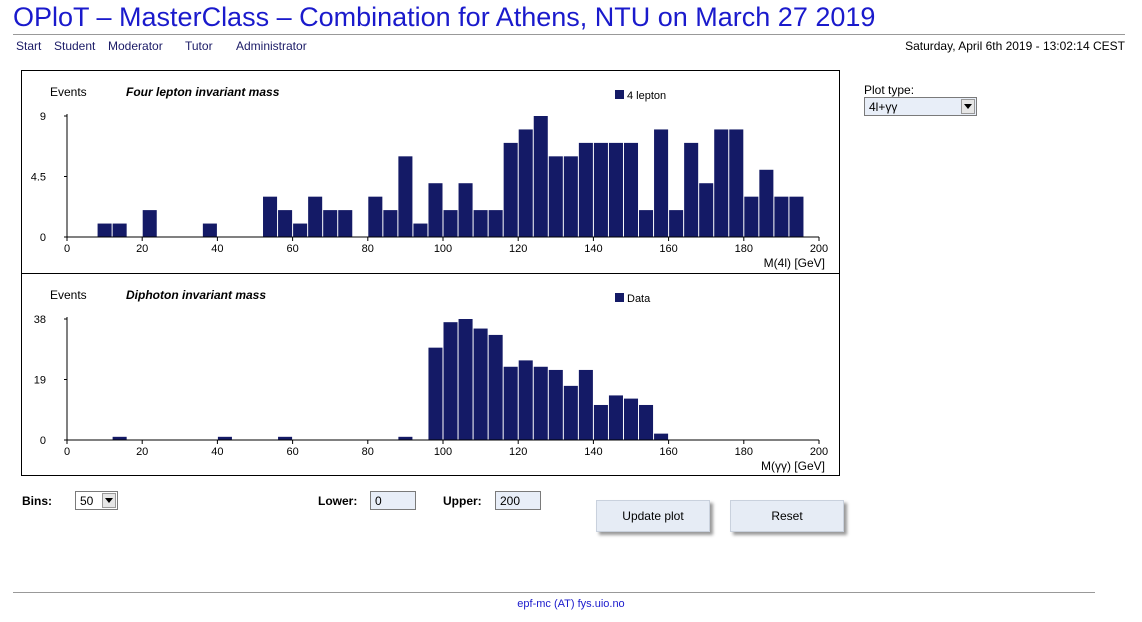 The height and width of the screenshot is (622, 1142). Describe the element at coordinates (142, 249) in the screenshot. I see `x-tick-label: 20` at that location.